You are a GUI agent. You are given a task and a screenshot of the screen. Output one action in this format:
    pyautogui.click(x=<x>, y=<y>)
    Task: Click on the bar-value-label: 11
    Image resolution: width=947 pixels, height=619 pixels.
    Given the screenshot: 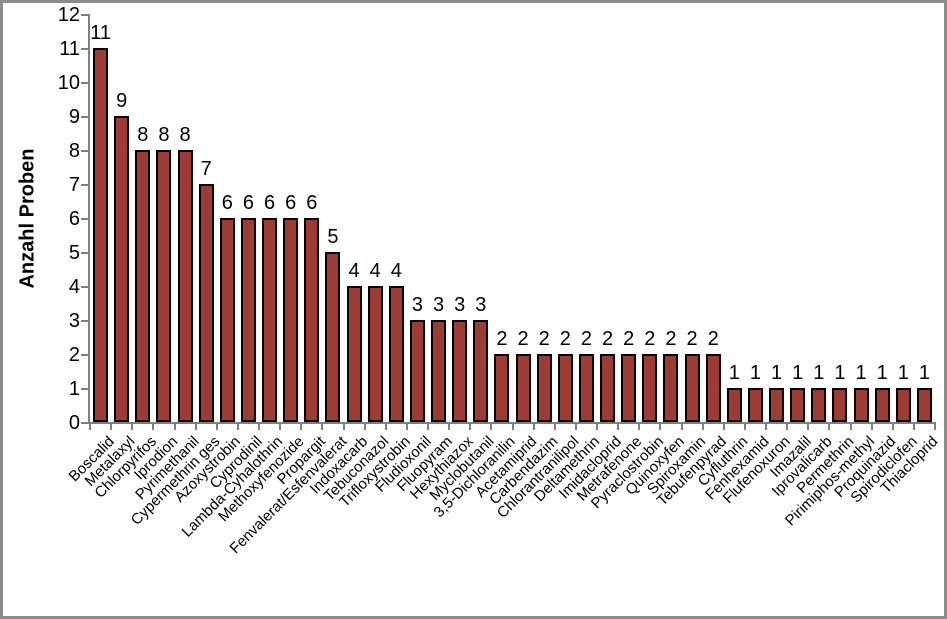 What is the action you would take?
    pyautogui.click(x=100, y=33)
    